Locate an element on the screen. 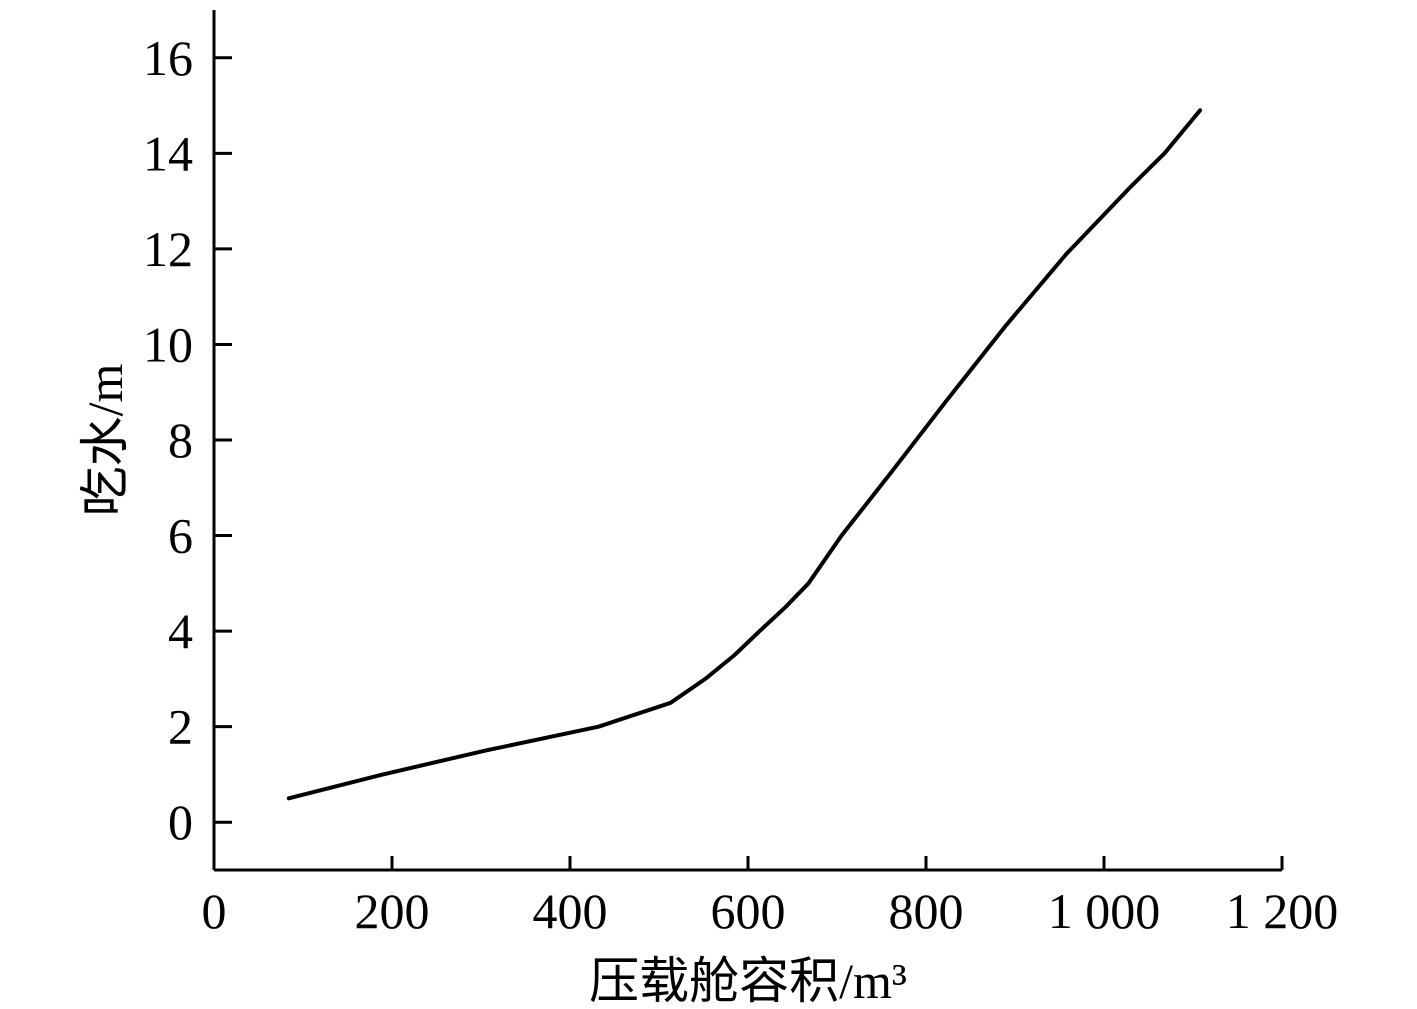 This screenshot has height=1009, width=1417. x-tick-label: 600 is located at coordinates (748, 911).